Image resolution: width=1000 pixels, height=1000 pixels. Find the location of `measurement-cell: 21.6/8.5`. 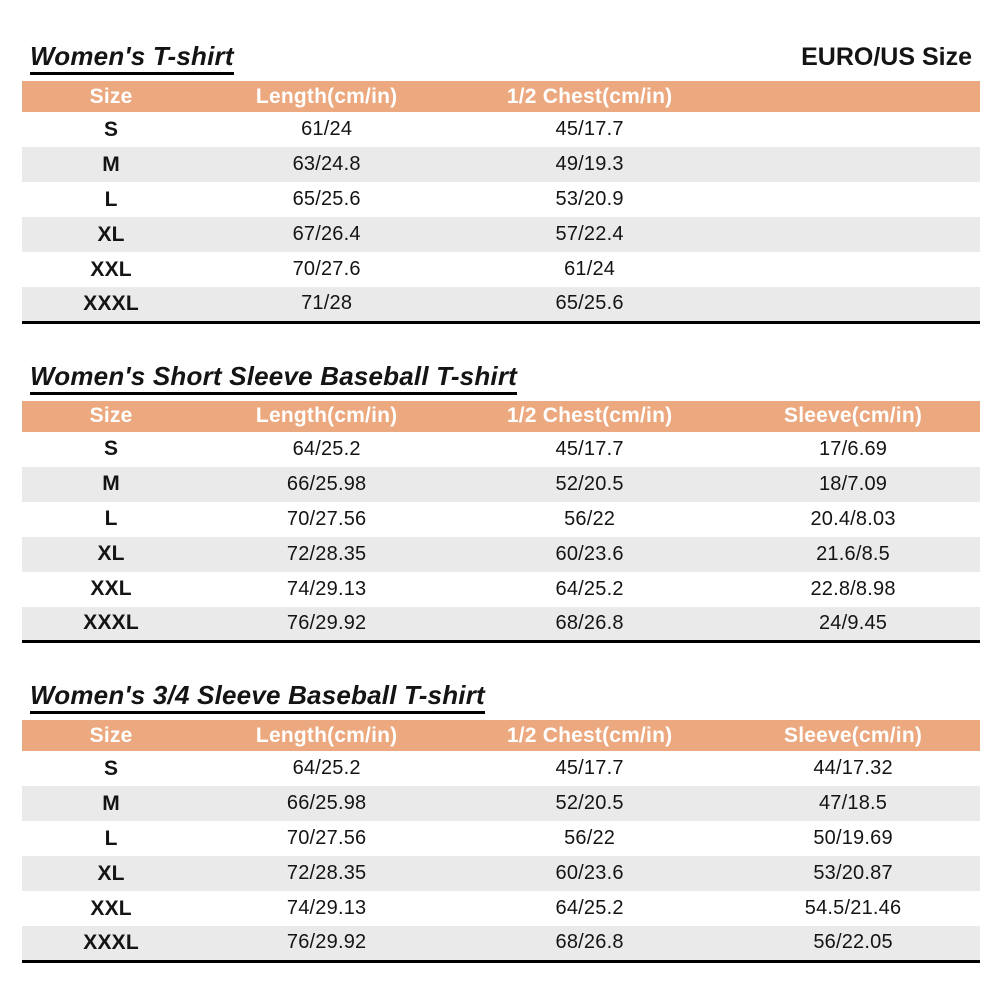

measurement-cell: 21.6/8.5 is located at coordinates (853, 553).